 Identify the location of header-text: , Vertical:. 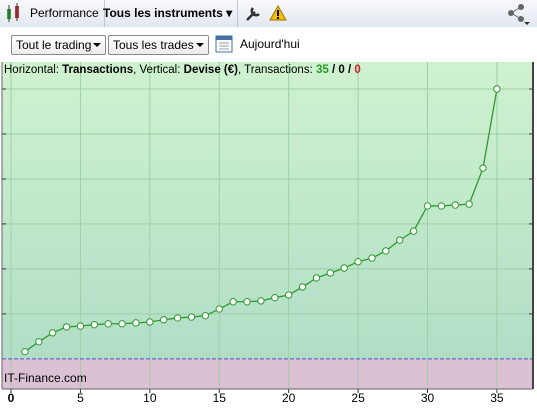
(156, 70).